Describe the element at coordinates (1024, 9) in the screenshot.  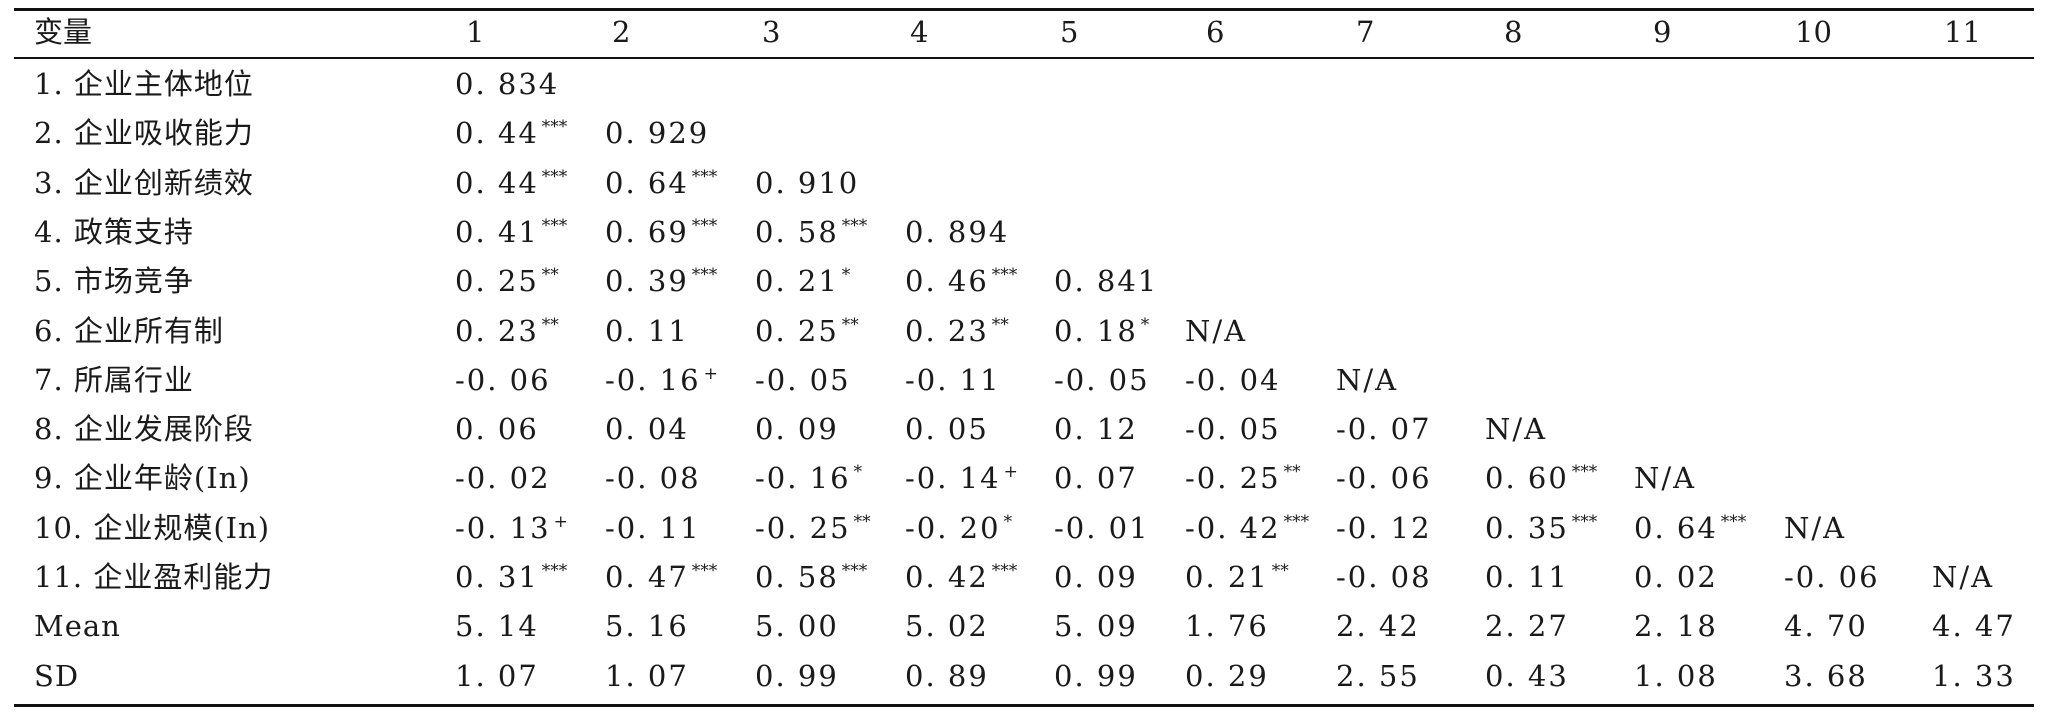
I see `table-top-rule` at that location.